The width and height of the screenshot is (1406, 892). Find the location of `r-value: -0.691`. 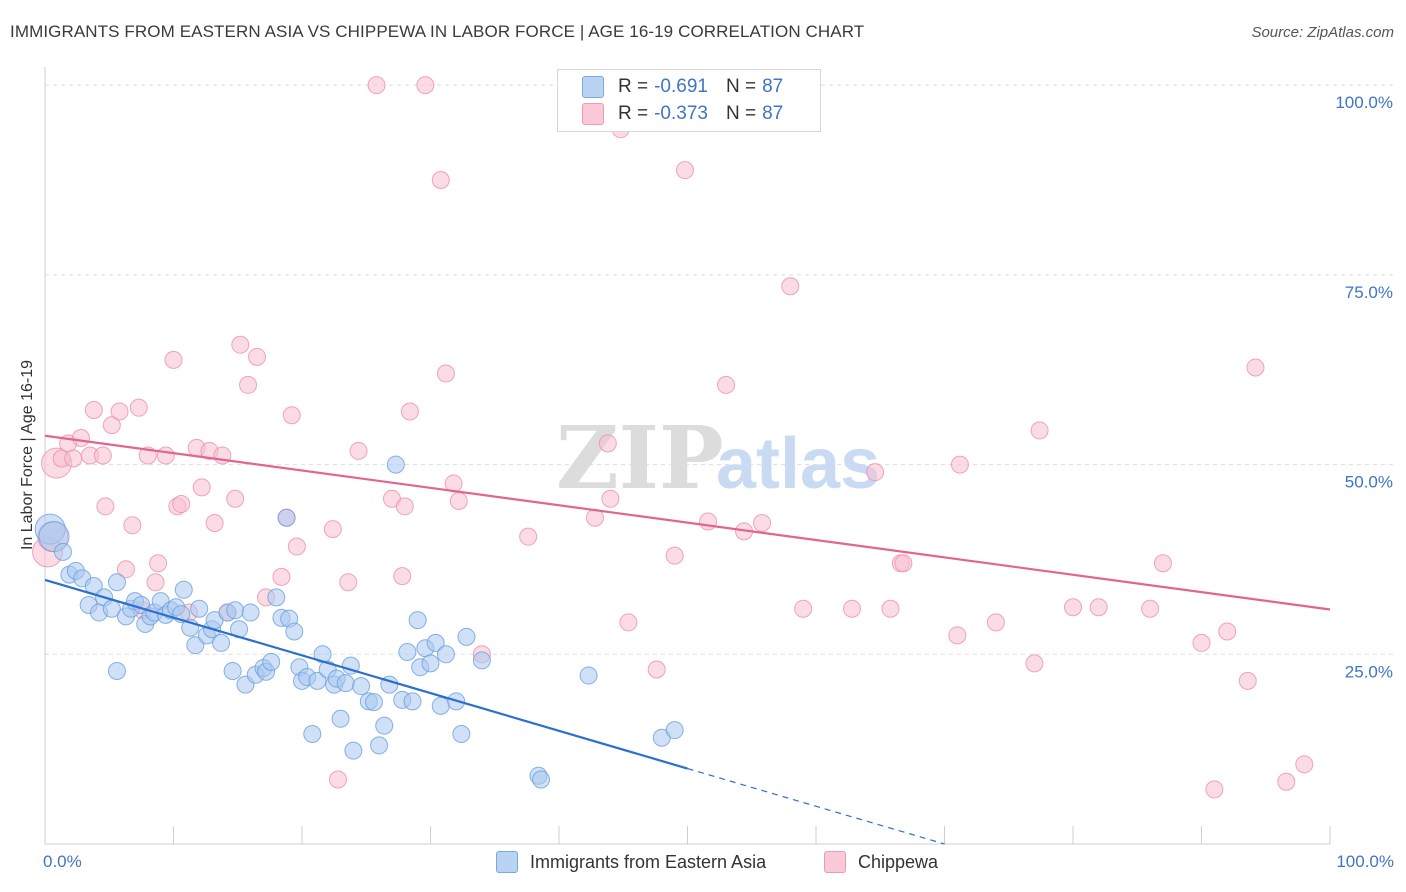

r-value: -0.691 is located at coordinates (681, 86).